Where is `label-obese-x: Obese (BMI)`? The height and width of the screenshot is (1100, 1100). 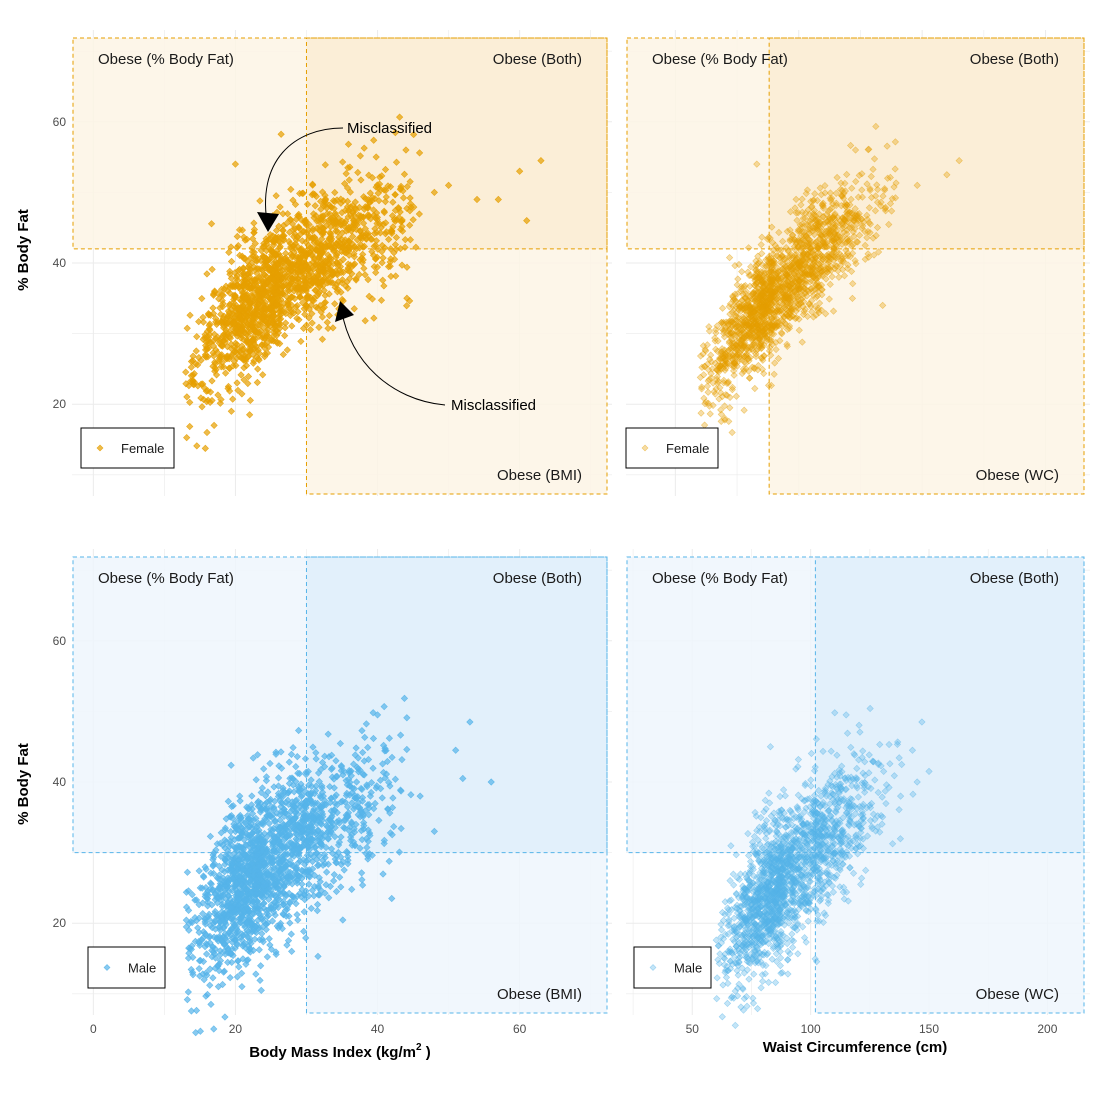
label-obese-x: Obese (BMI) is located at coordinates (539, 475).